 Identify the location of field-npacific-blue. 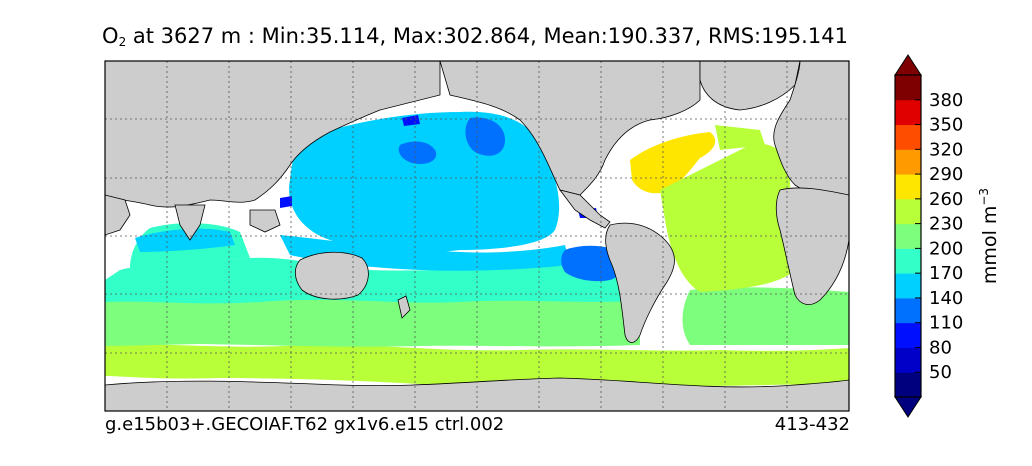
(485, 136).